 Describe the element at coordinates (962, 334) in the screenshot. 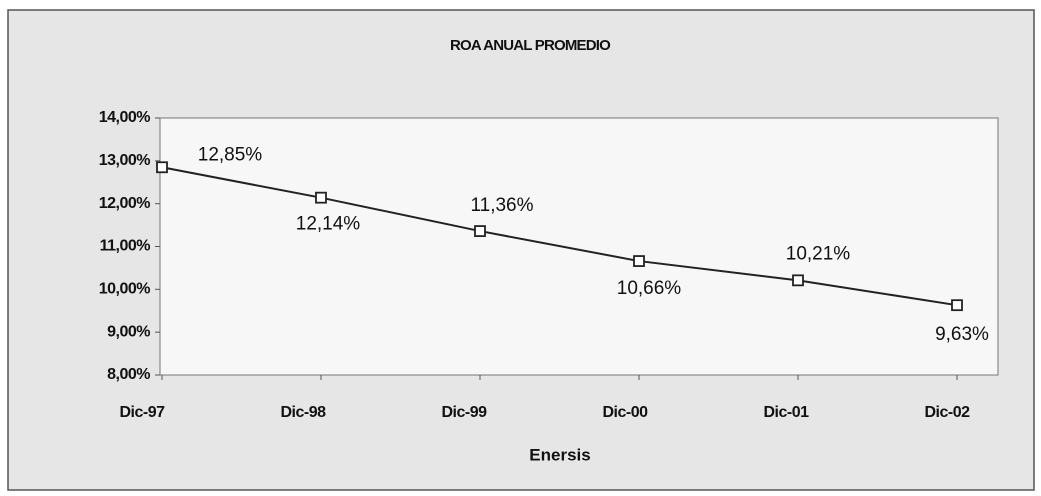

I see `value-label: 9,63%` at that location.